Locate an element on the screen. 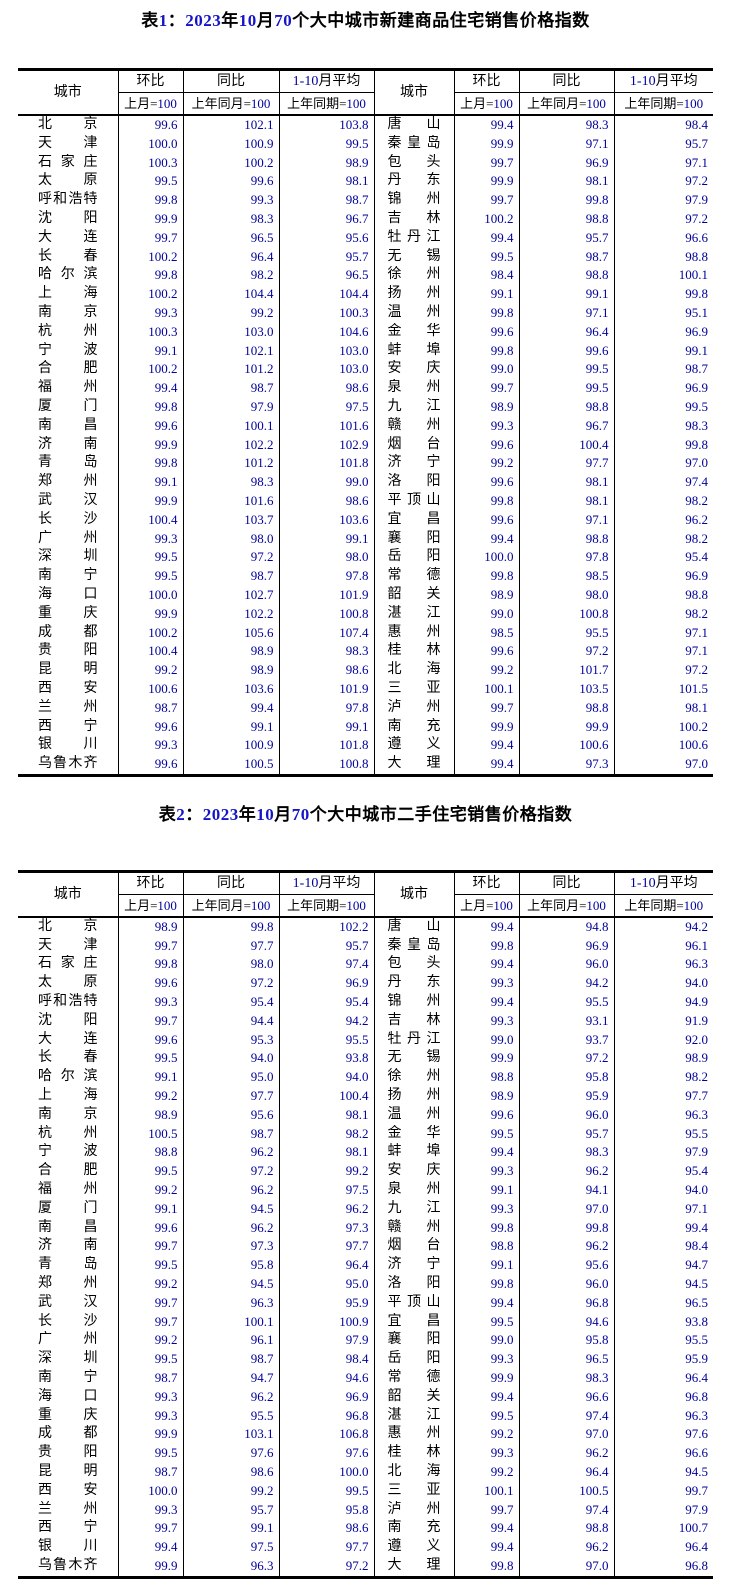  city-cell: 吉林 is located at coordinates (413, 219).